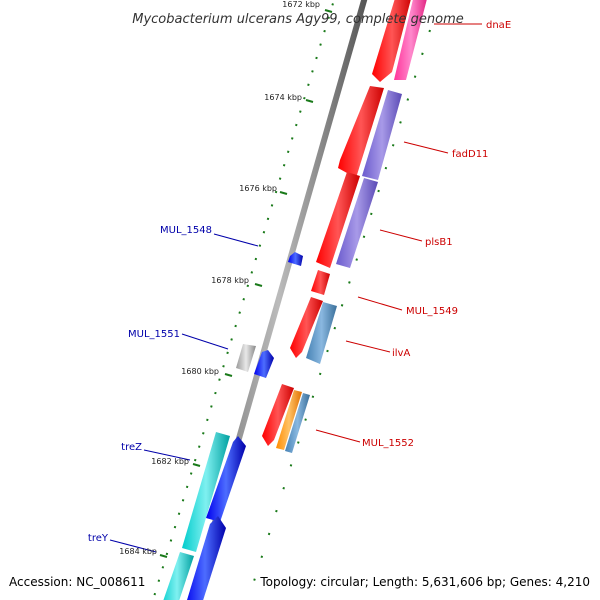 This screenshot has height=600, width=600. I want to click on tick-label: 1682 kbp, so click(170, 461).